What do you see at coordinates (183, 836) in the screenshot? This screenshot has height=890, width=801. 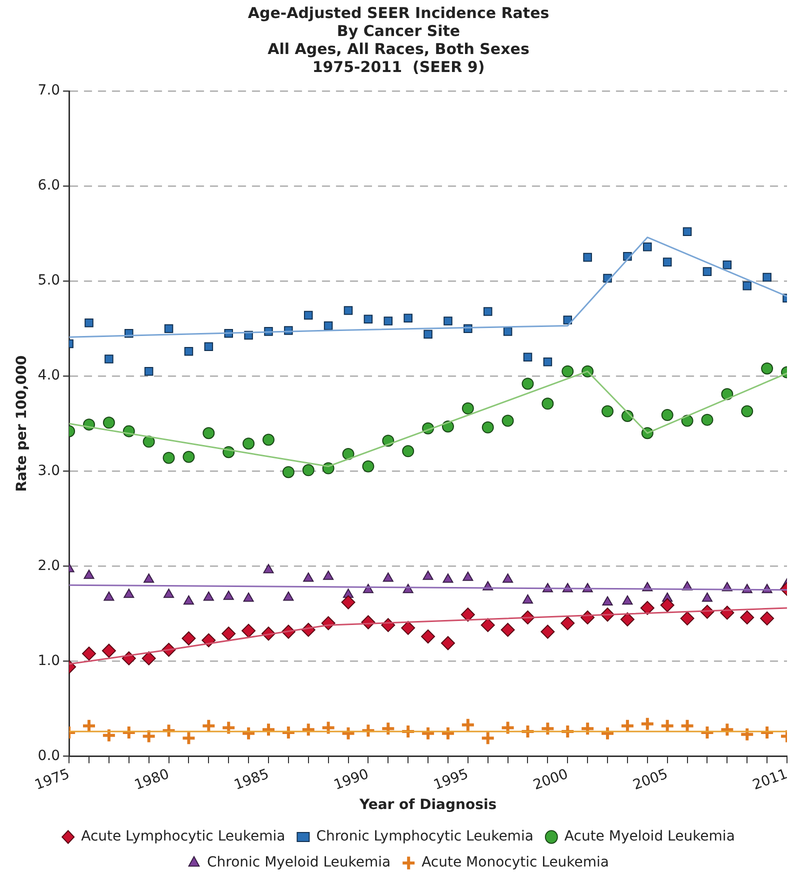 I see `legend-label: Acute Lymphocytic Leukemia` at bounding box center [183, 836].